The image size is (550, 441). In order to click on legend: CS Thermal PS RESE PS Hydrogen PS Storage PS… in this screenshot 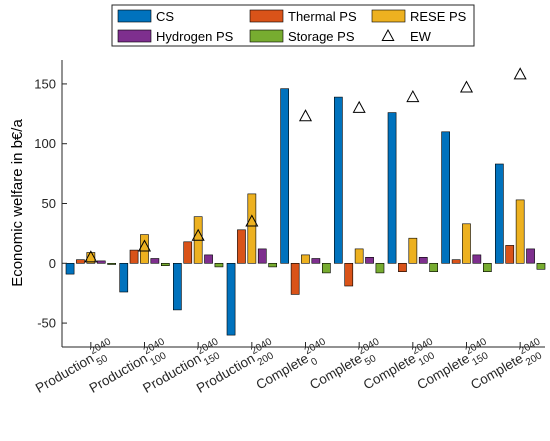, I will do `click(293, 25)`.